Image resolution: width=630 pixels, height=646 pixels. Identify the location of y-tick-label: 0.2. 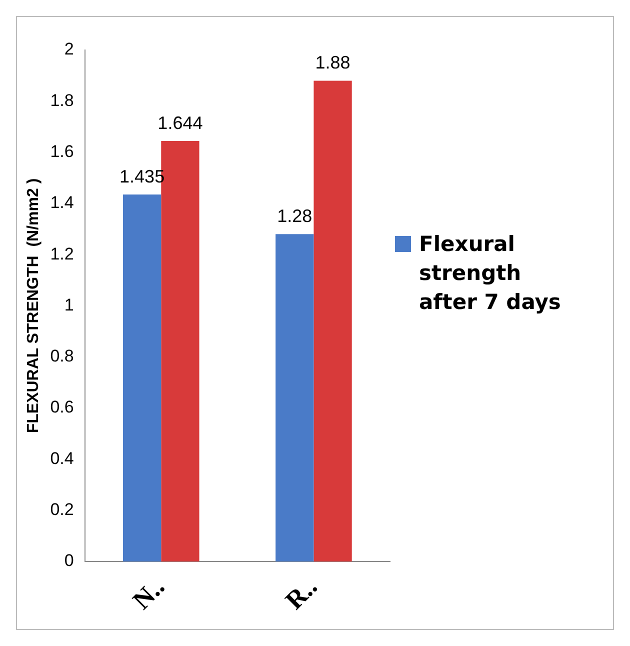
(62, 510).